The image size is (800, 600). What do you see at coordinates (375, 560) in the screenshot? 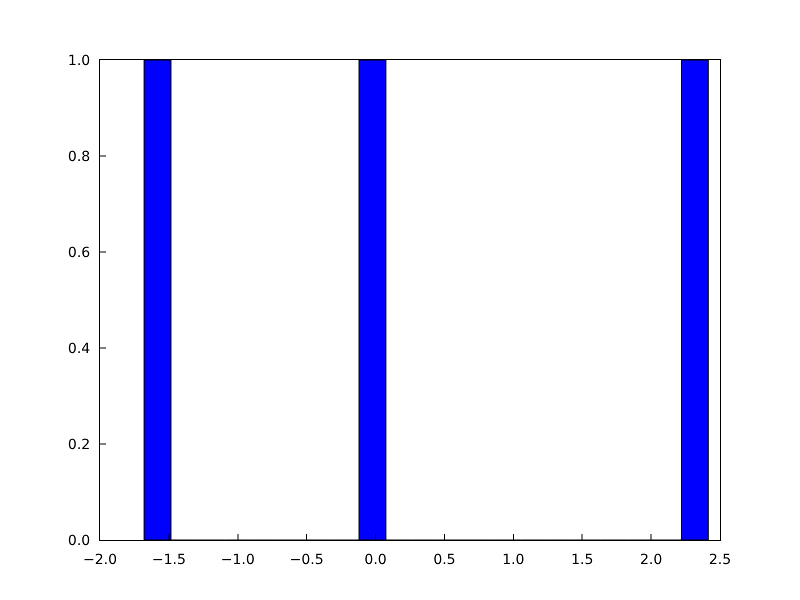
I see `x-tick-label: 0.0` at bounding box center [375, 560].